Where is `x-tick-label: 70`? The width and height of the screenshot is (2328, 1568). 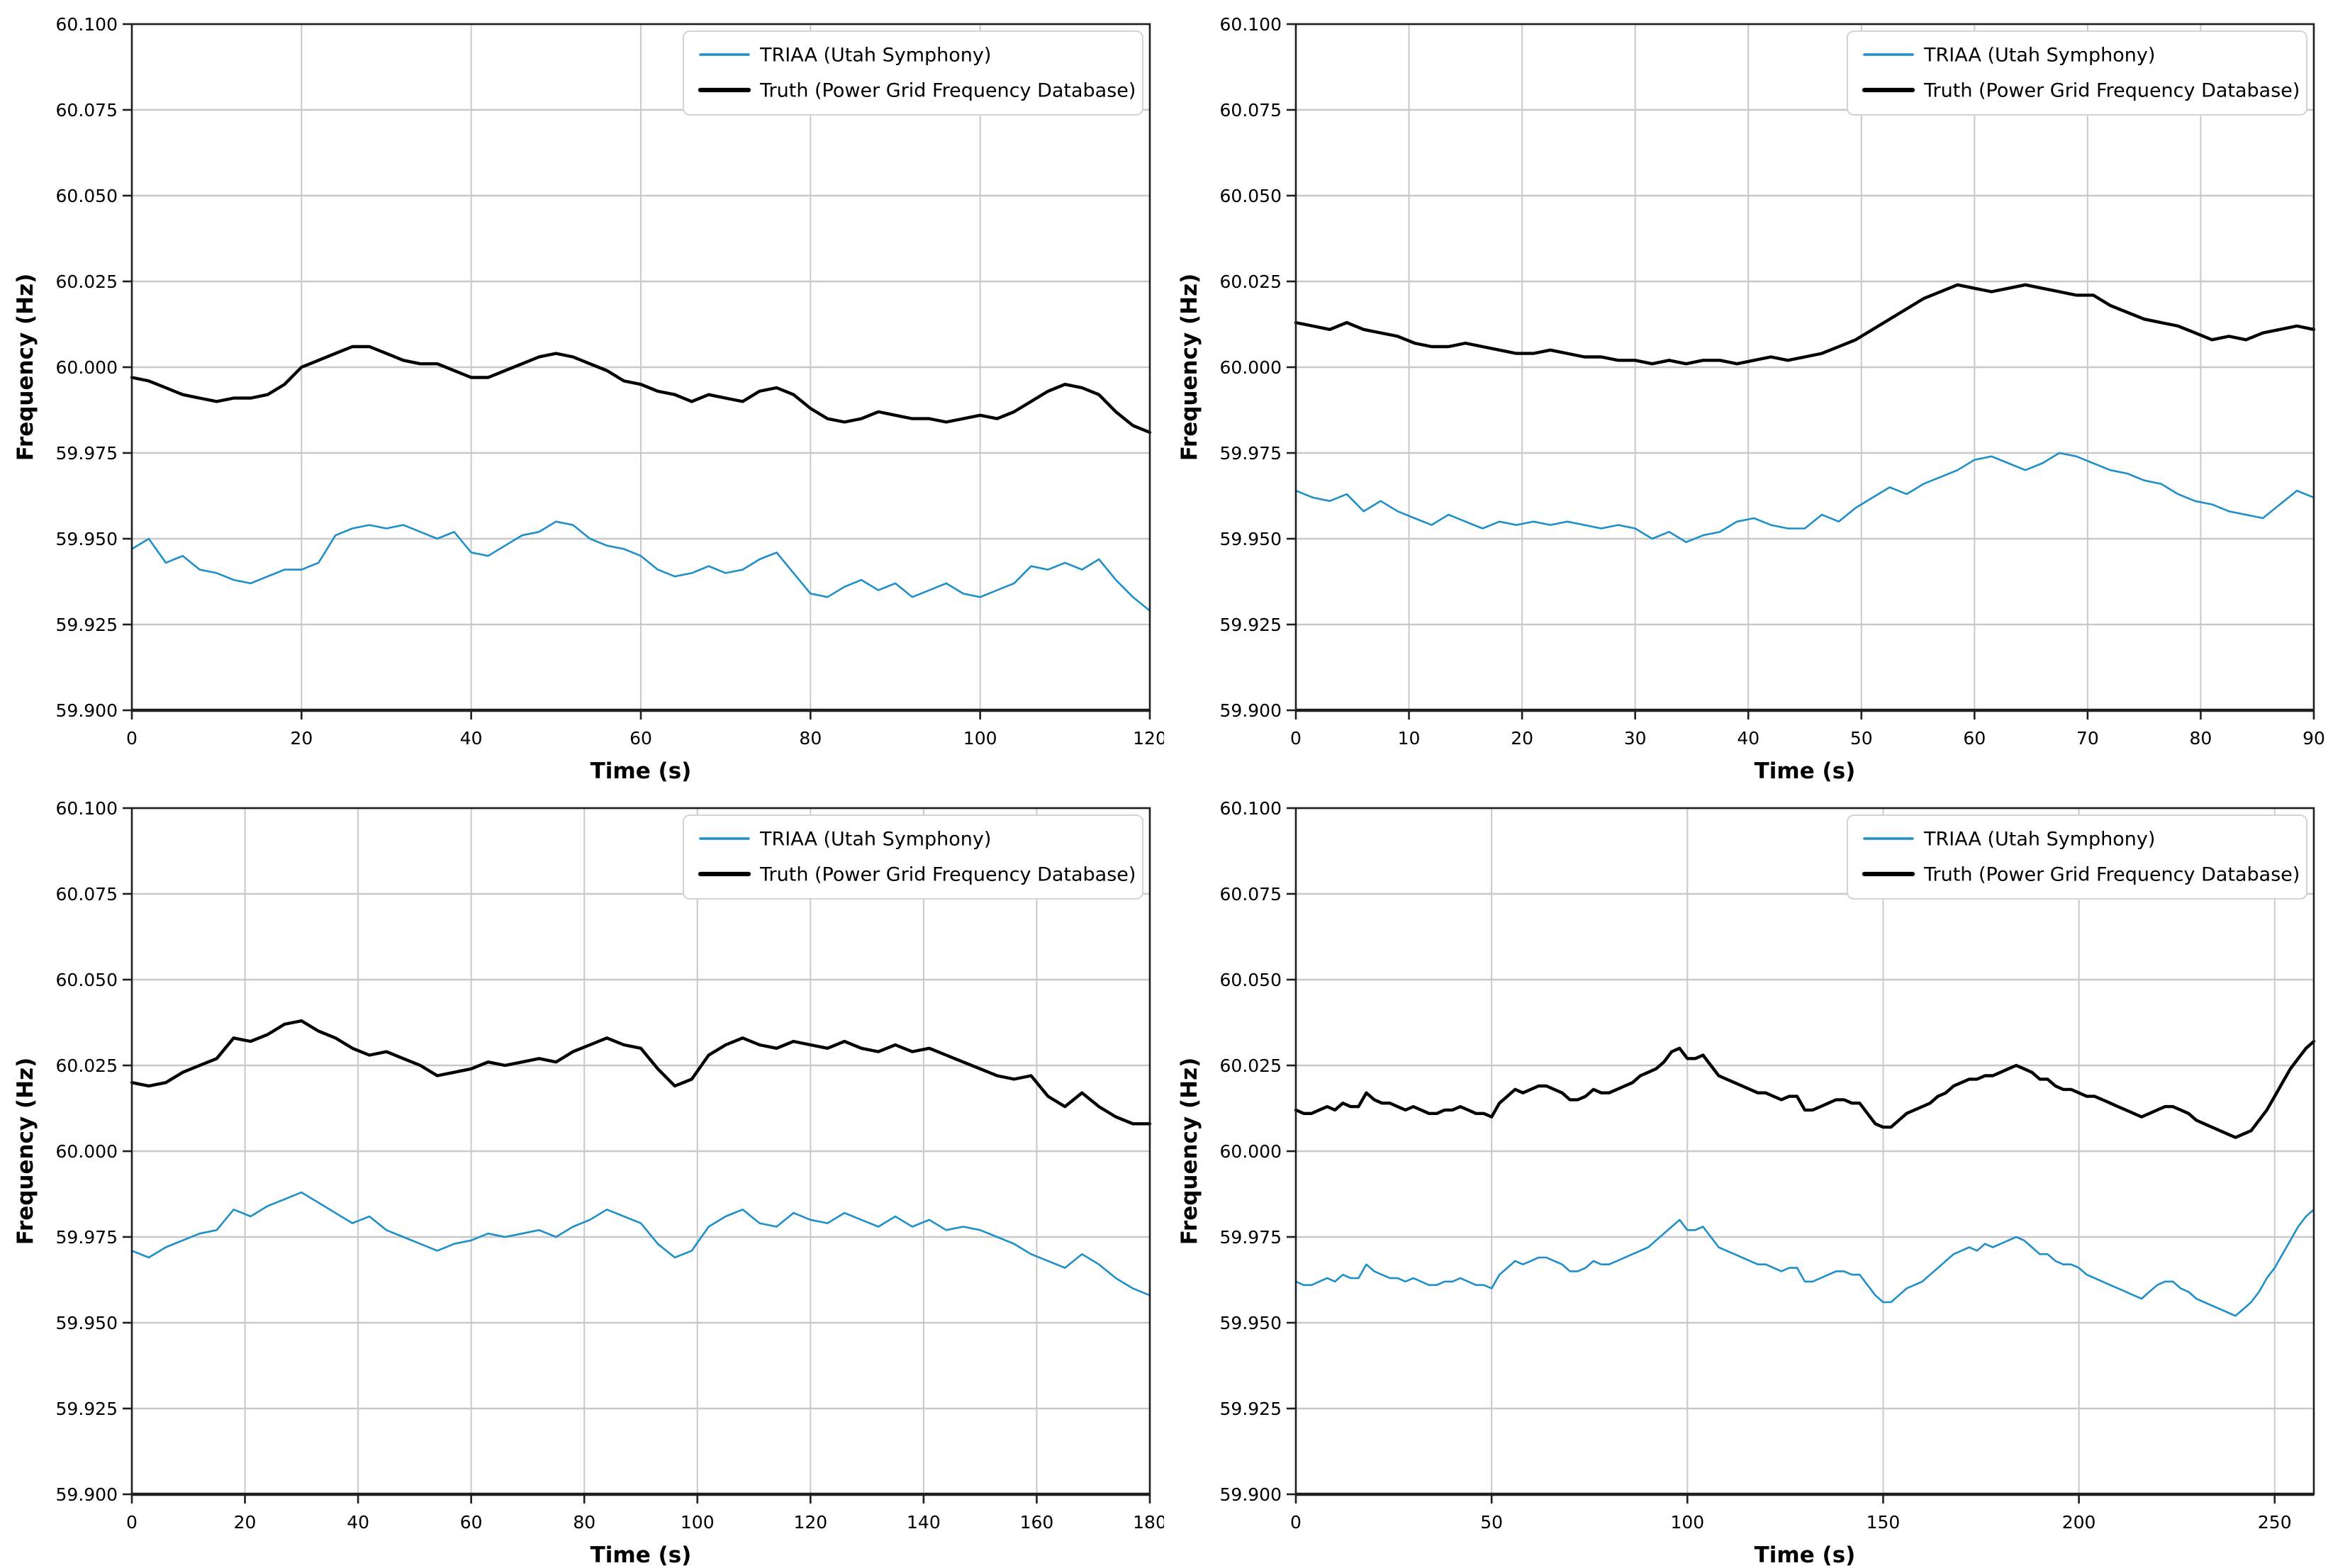
x-tick-label: 70 is located at coordinates (2087, 738).